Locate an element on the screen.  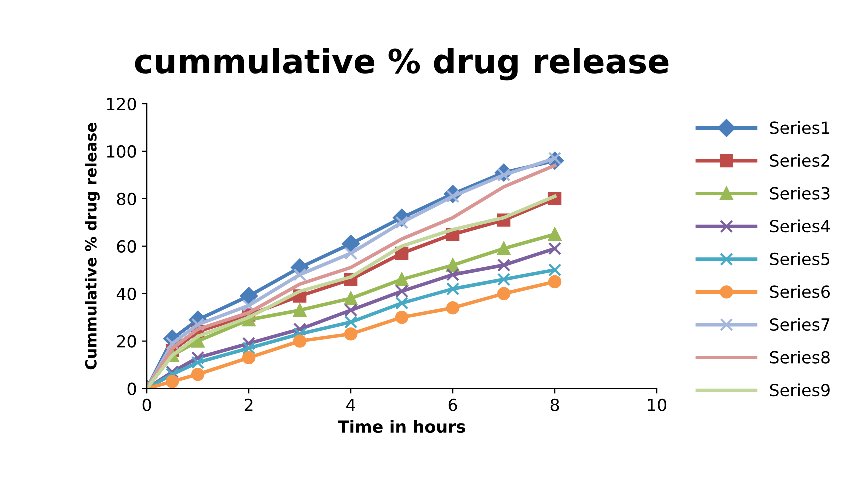
x-tick-label: 2 is located at coordinates (248, 405).